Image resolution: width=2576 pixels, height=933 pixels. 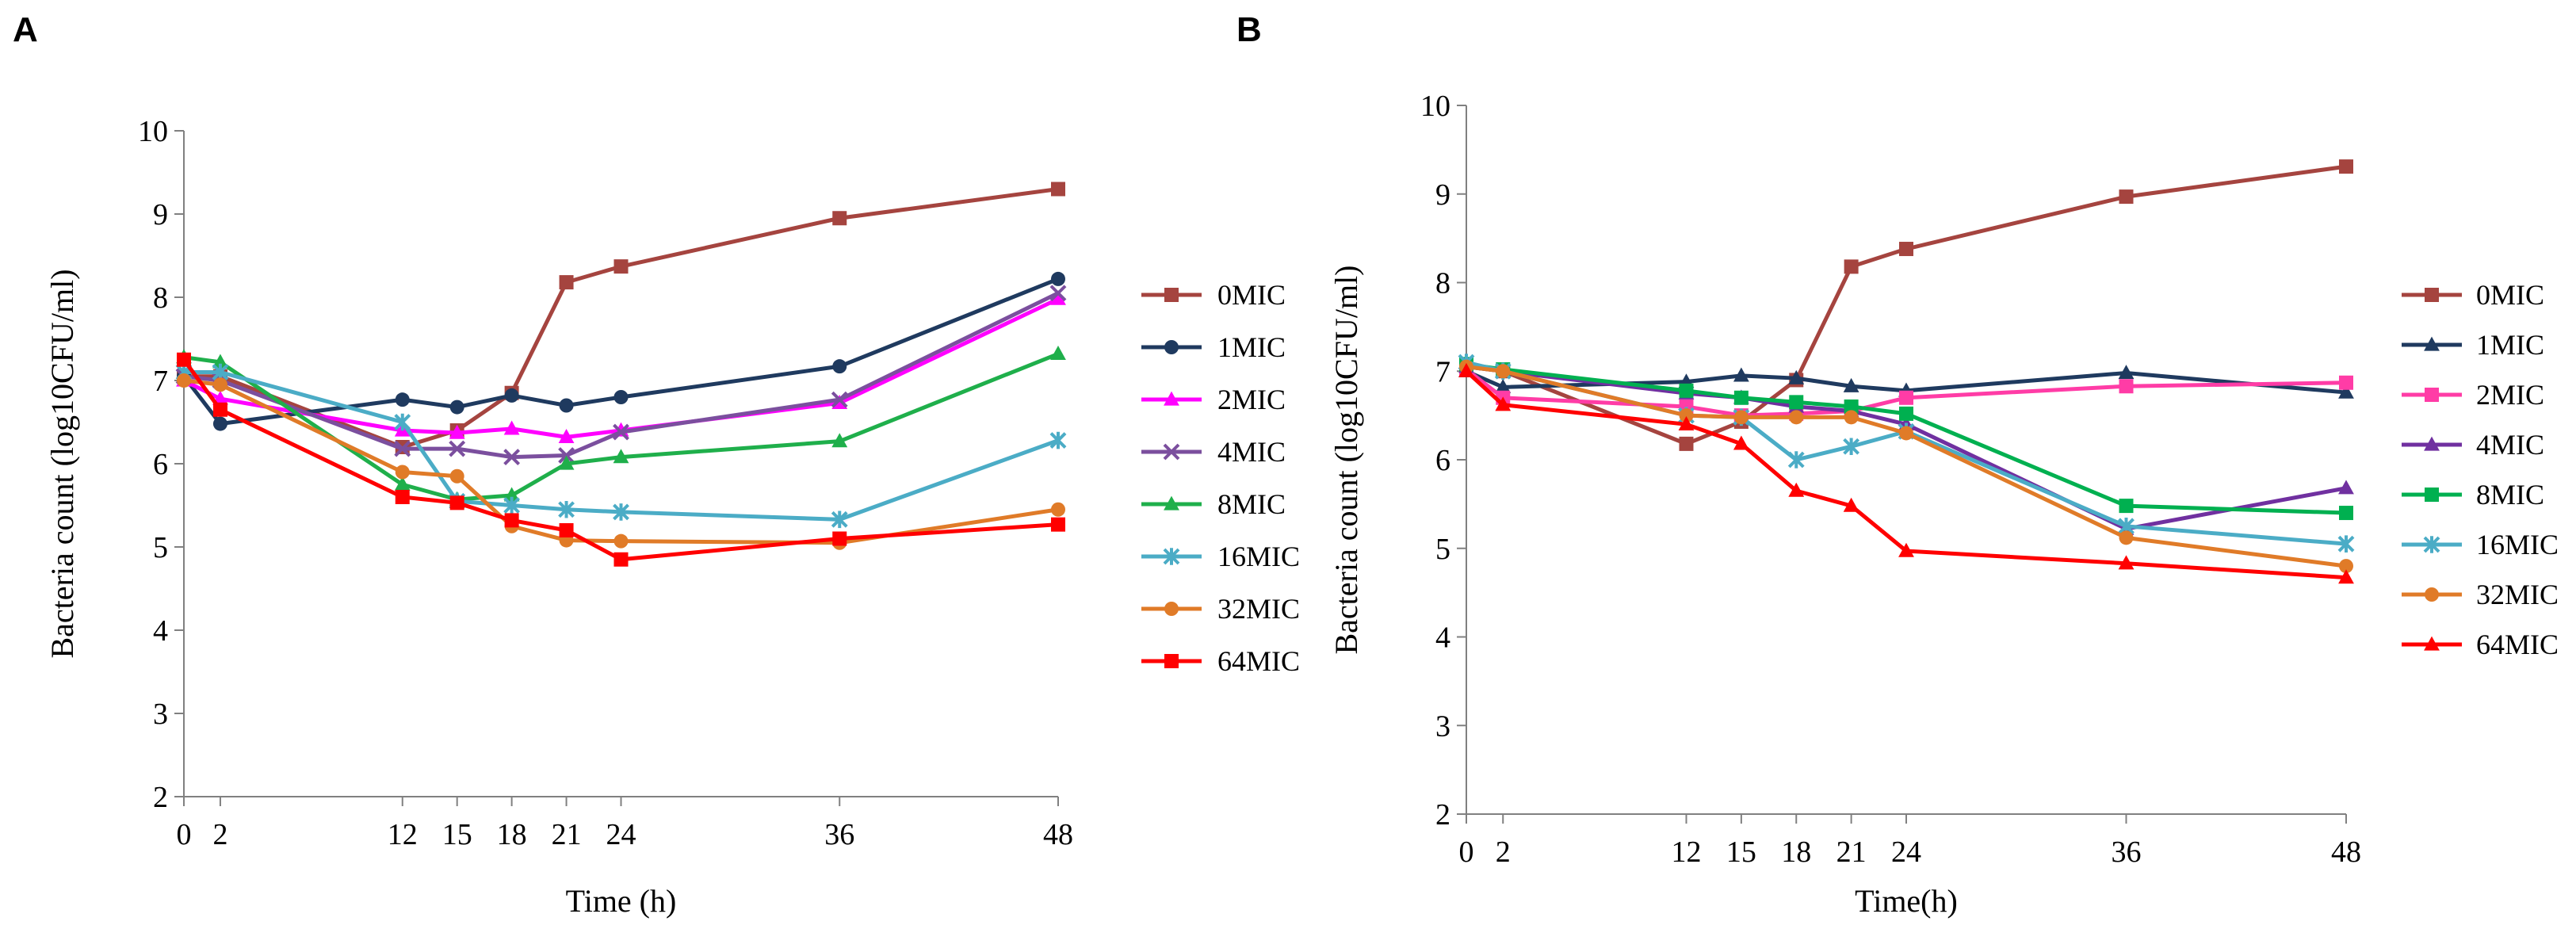 I want to click on y-tick-label: 10, so click(x=1435, y=106).